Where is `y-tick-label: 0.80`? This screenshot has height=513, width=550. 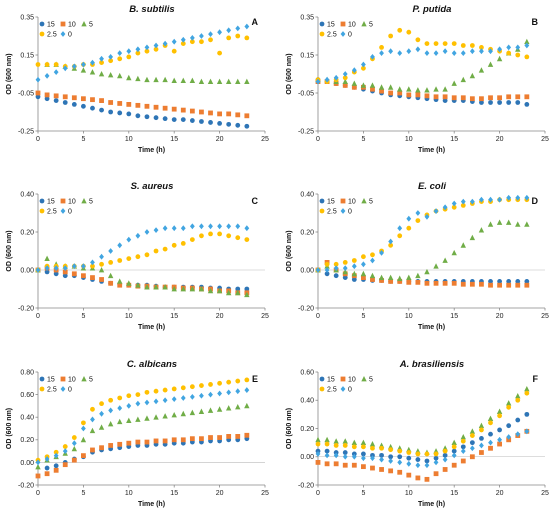 y-tick-label: 0.80 is located at coordinates (27, 372).